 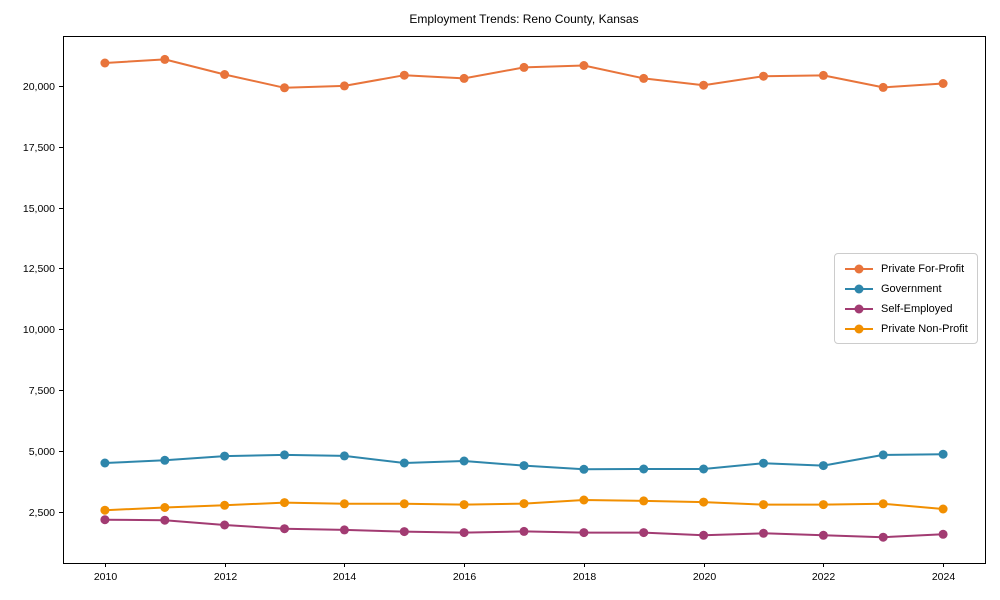 I want to click on y-axis-tick-label: 10,000, so click(x=39, y=330).